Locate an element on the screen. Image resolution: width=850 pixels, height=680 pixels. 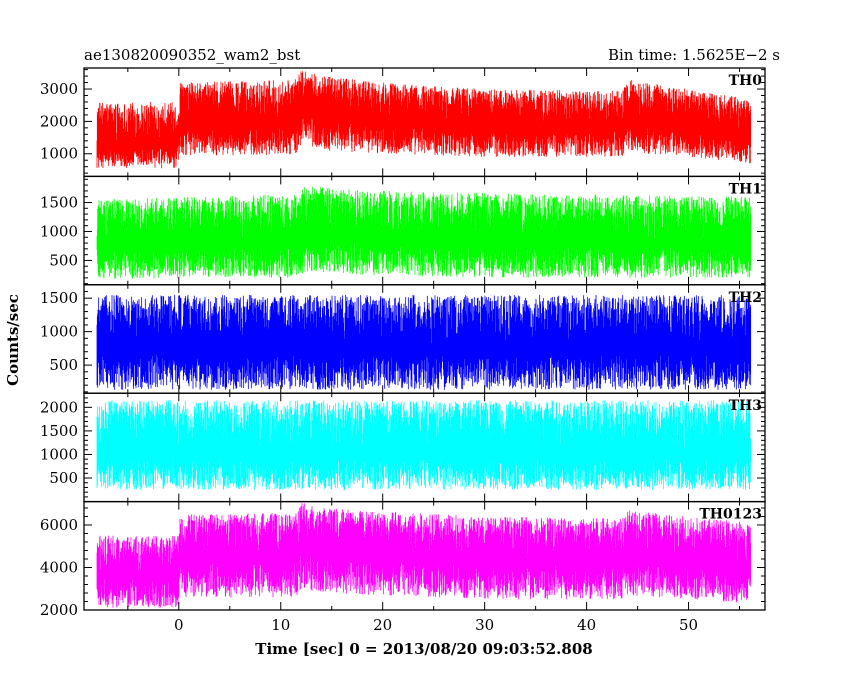
series-th0 is located at coordinates (424, 120).